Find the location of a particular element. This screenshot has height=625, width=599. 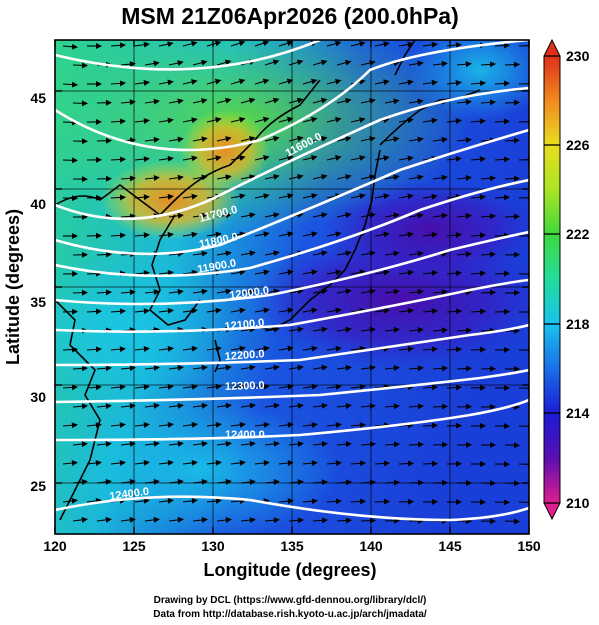

y-tick-label: 45 is located at coordinates (38, 98).